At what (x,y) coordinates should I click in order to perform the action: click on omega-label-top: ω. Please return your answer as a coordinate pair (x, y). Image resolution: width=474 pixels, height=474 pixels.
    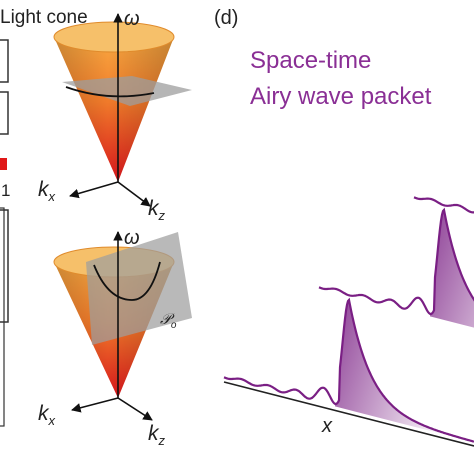
    Looking at the image, I should click on (132, 19).